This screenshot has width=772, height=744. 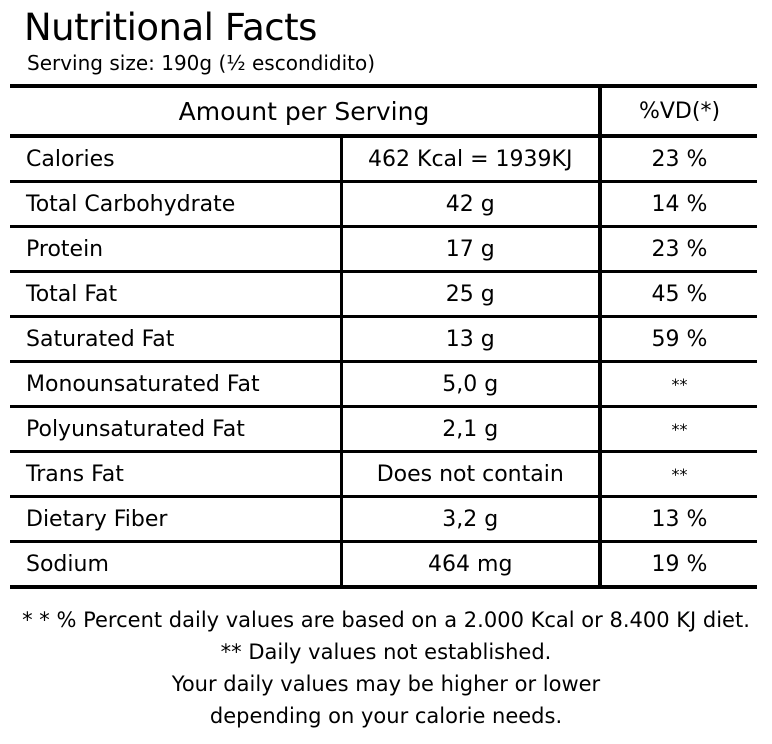 I want to click on footnote-calorie-needs: depending on your calorie needs., so click(x=386, y=716).